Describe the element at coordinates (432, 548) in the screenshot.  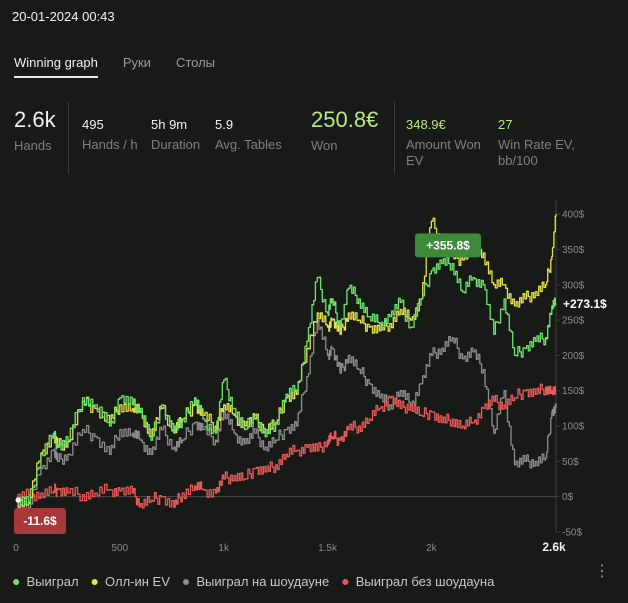
I see `x-tick-label: 2k` at that location.